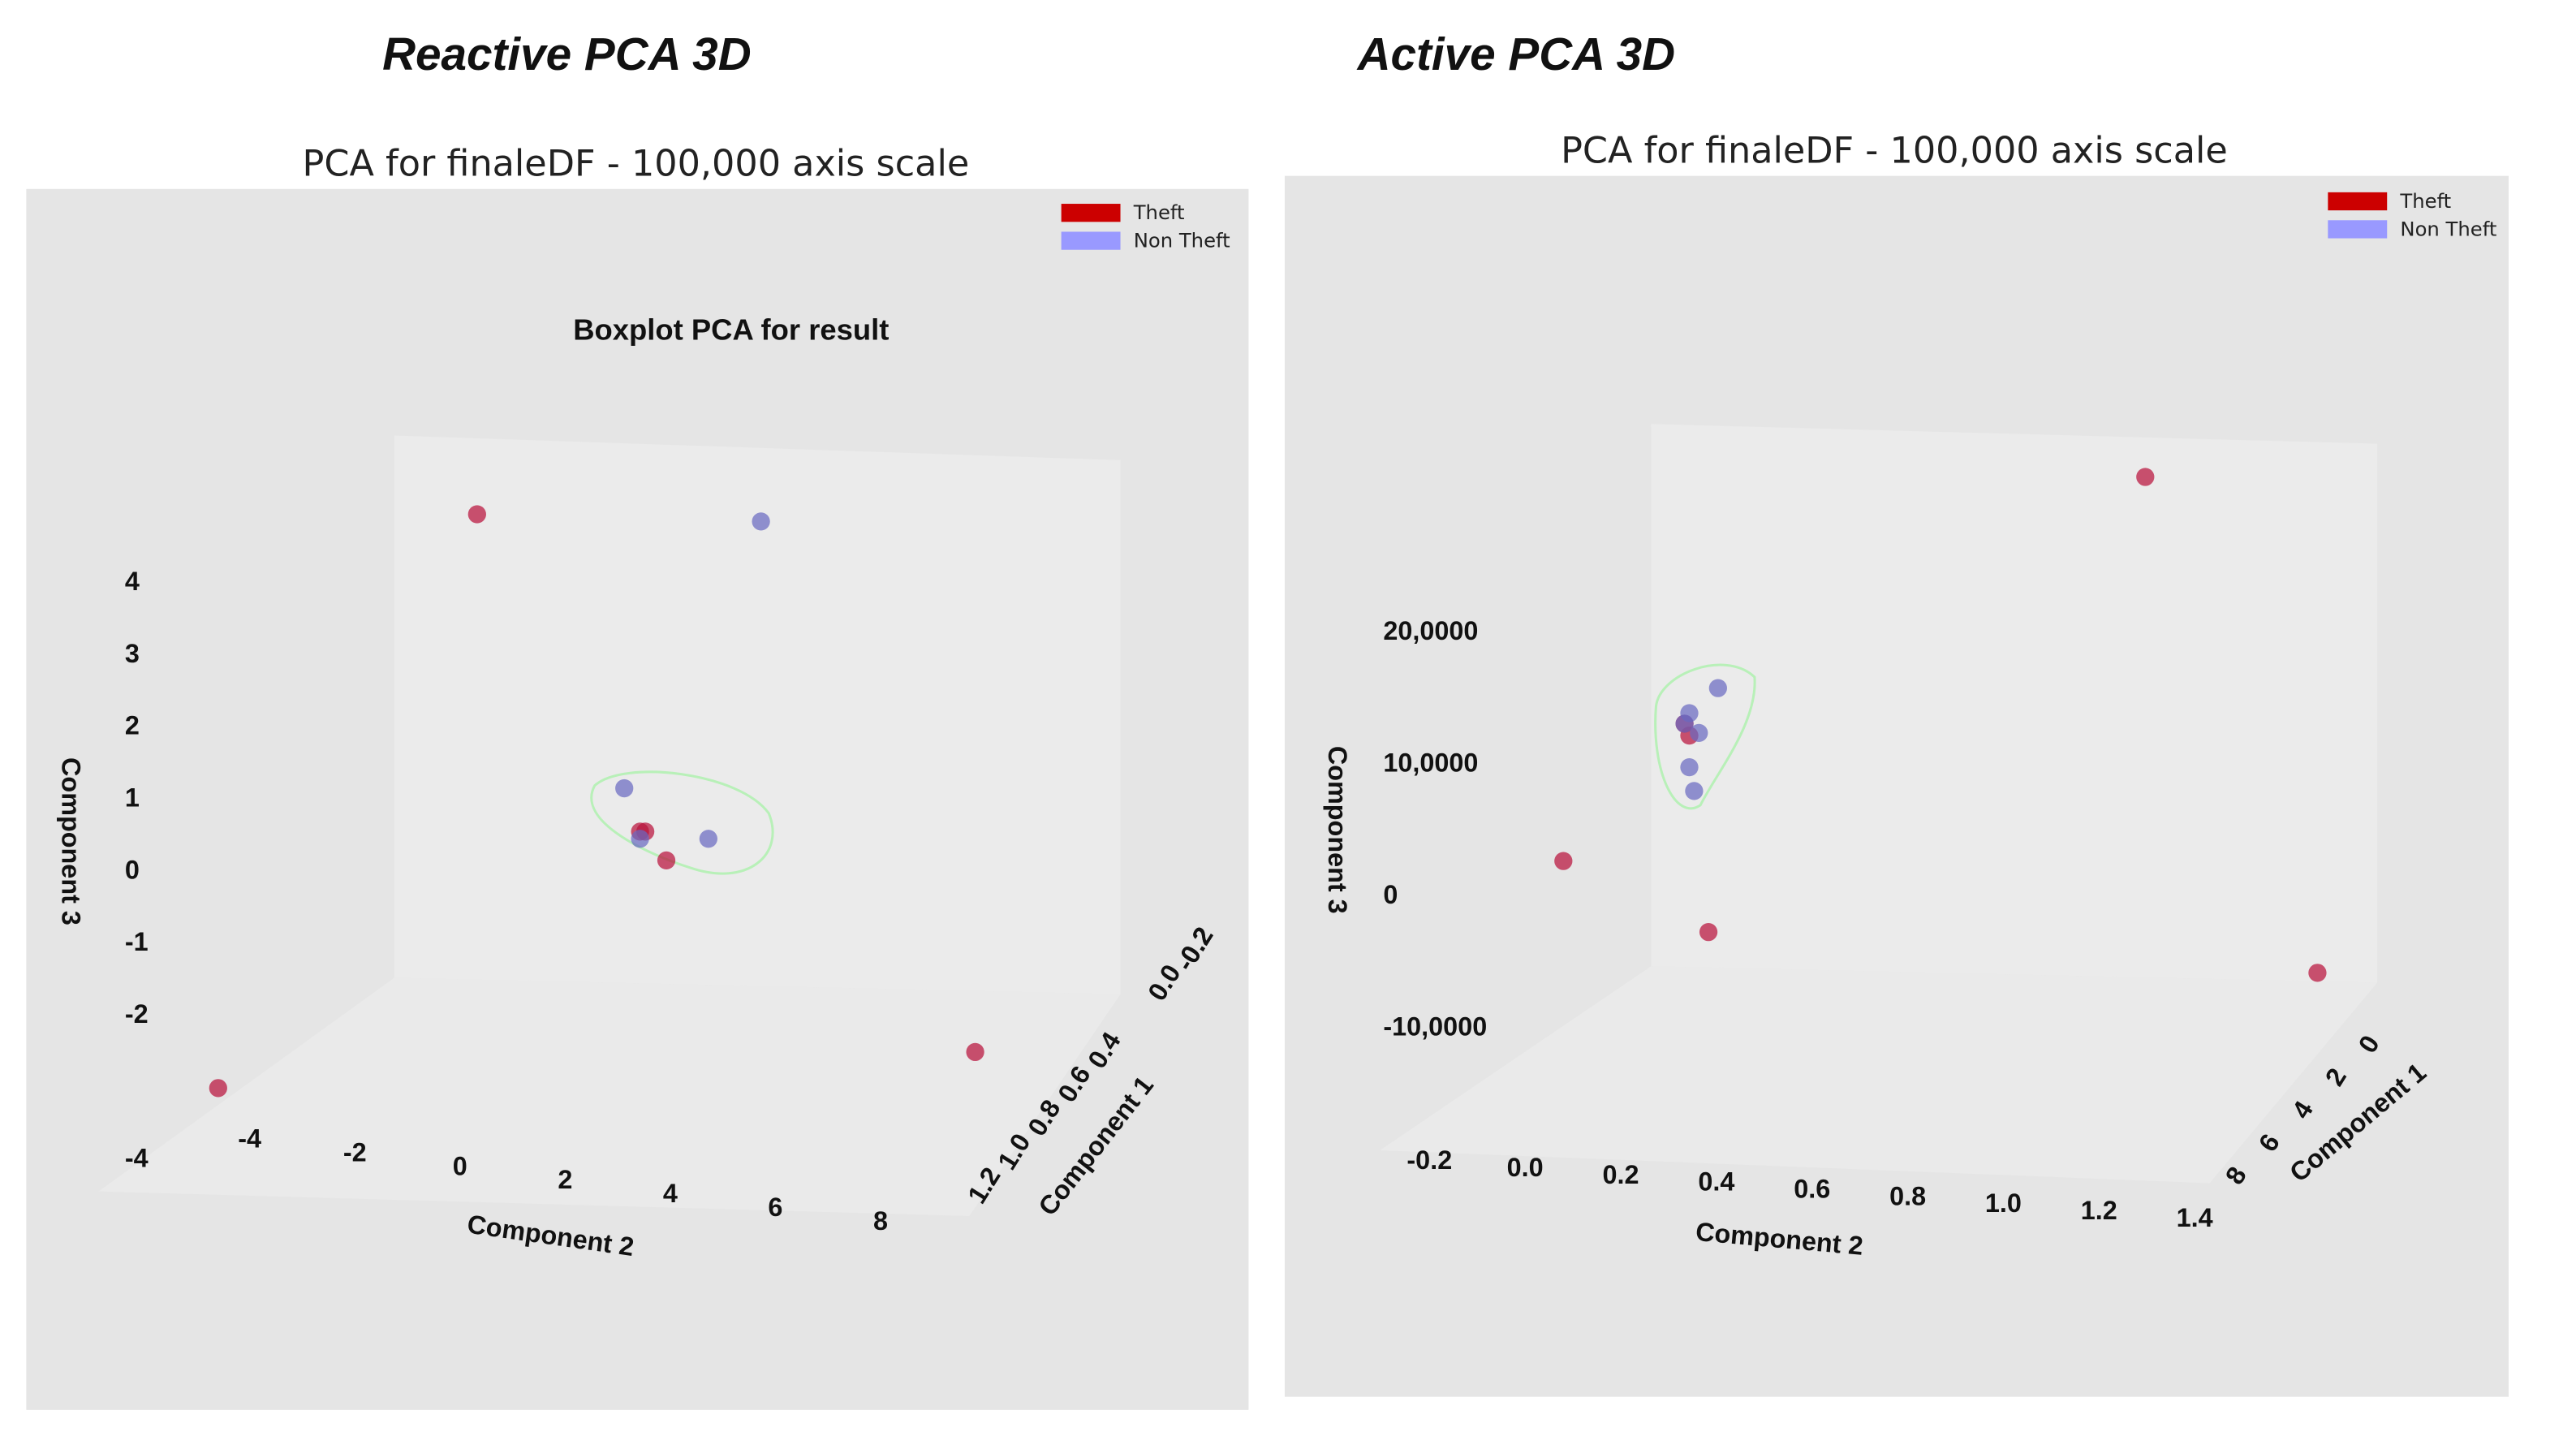  What do you see at coordinates (565, 1179) in the screenshot?
I see `x-tick-label: 2` at bounding box center [565, 1179].